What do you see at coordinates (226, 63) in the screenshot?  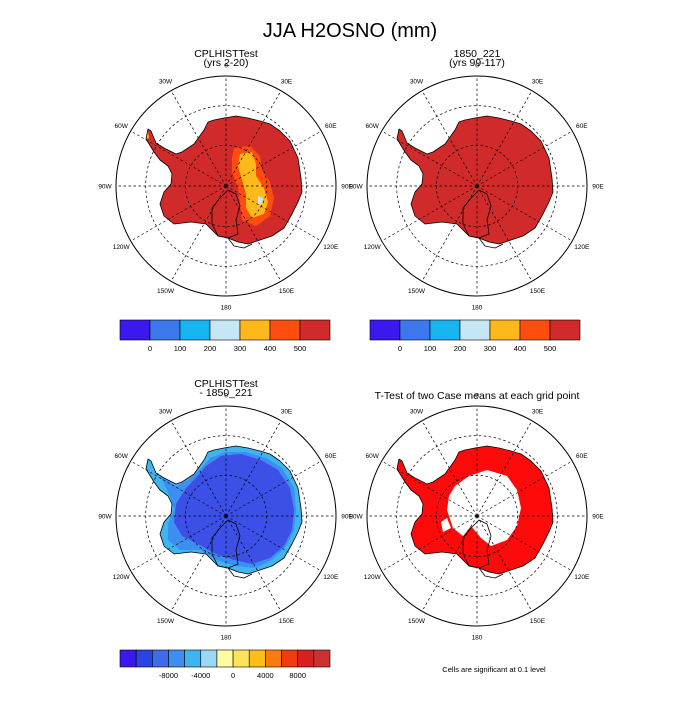 I see `panel-1-title-line2: (yrs 2-20)` at bounding box center [226, 63].